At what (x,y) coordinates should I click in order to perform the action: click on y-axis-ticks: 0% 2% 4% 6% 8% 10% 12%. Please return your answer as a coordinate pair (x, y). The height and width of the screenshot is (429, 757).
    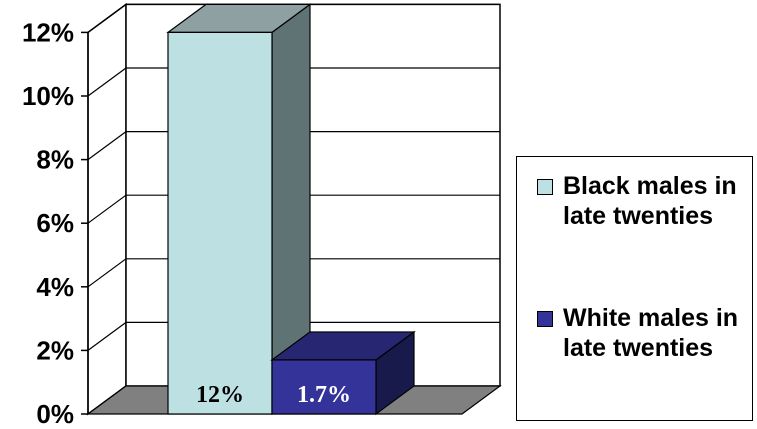
    Looking at the image, I should click on (55, 223).